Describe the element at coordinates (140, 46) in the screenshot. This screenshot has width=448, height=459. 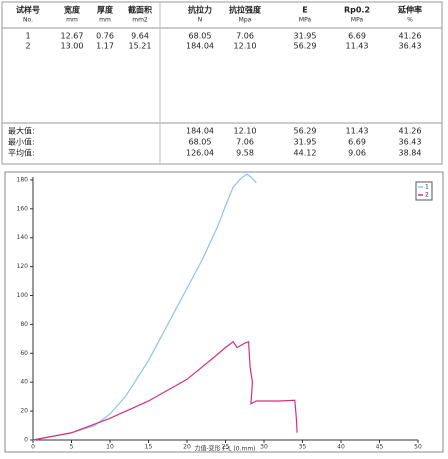
I see `table-cell: 15.21` at that location.